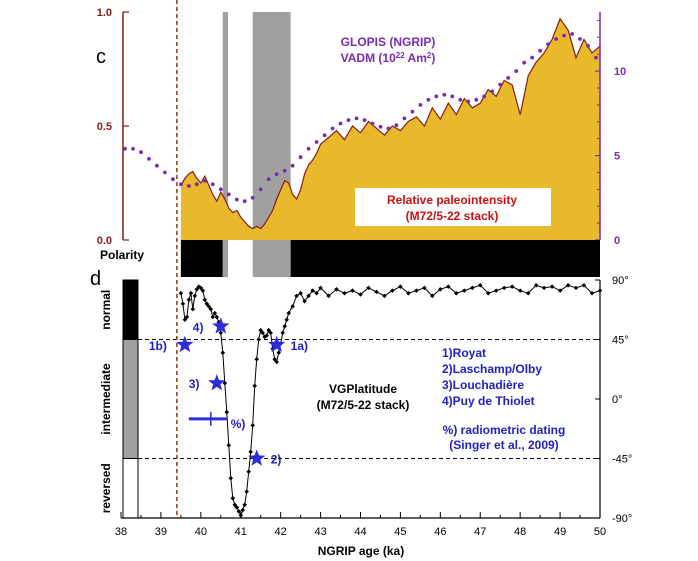  What do you see at coordinates (610, 133) in the screenshot?
I see `panel-c-right-ticks: 0 5 10` at bounding box center [610, 133].